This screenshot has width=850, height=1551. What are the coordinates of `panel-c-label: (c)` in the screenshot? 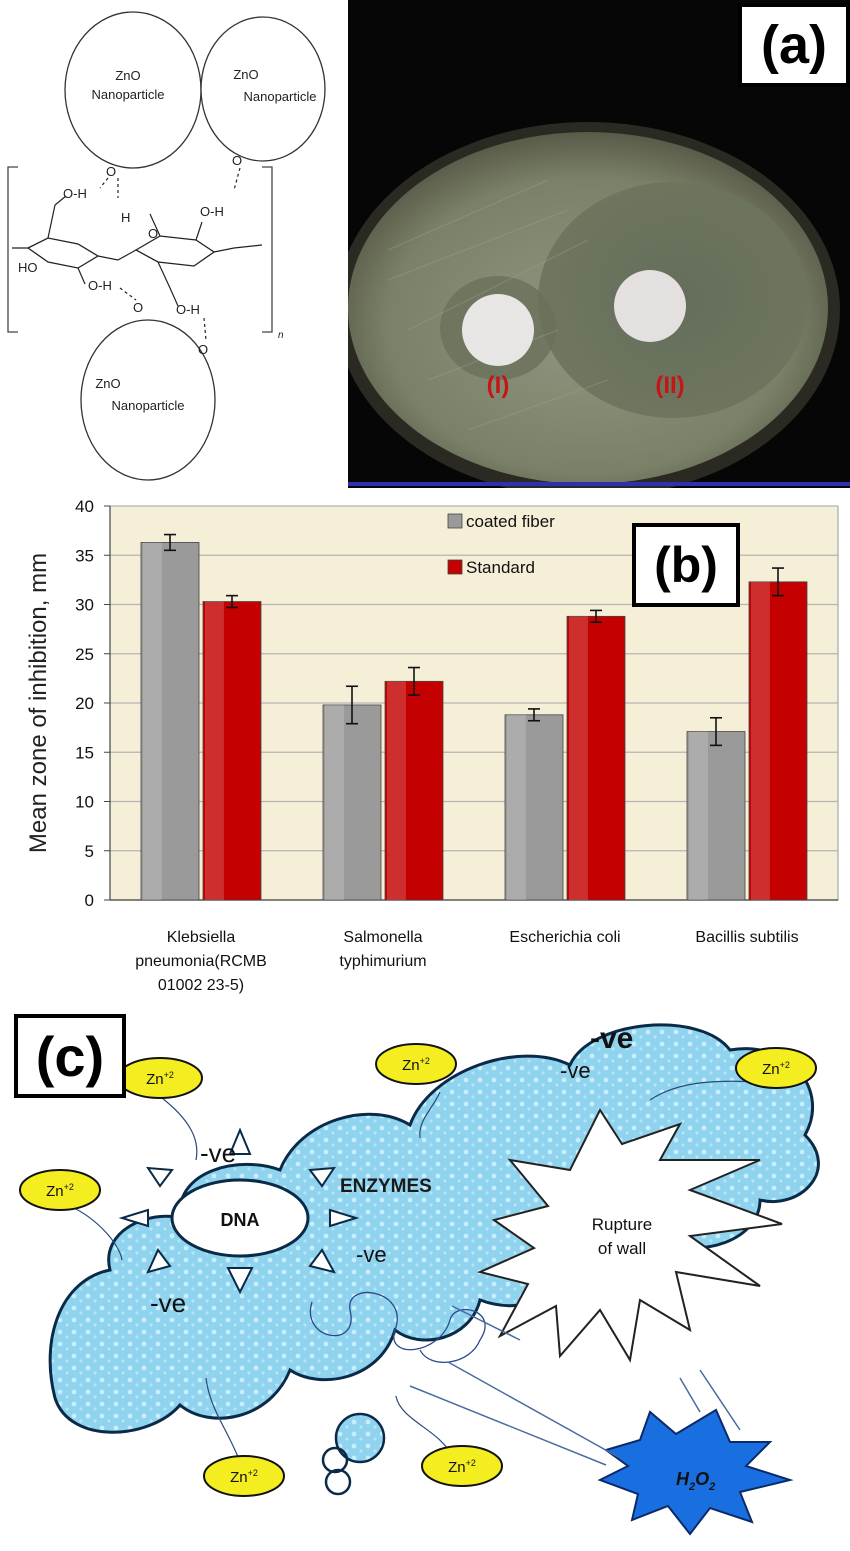 It's located at (70, 1056).